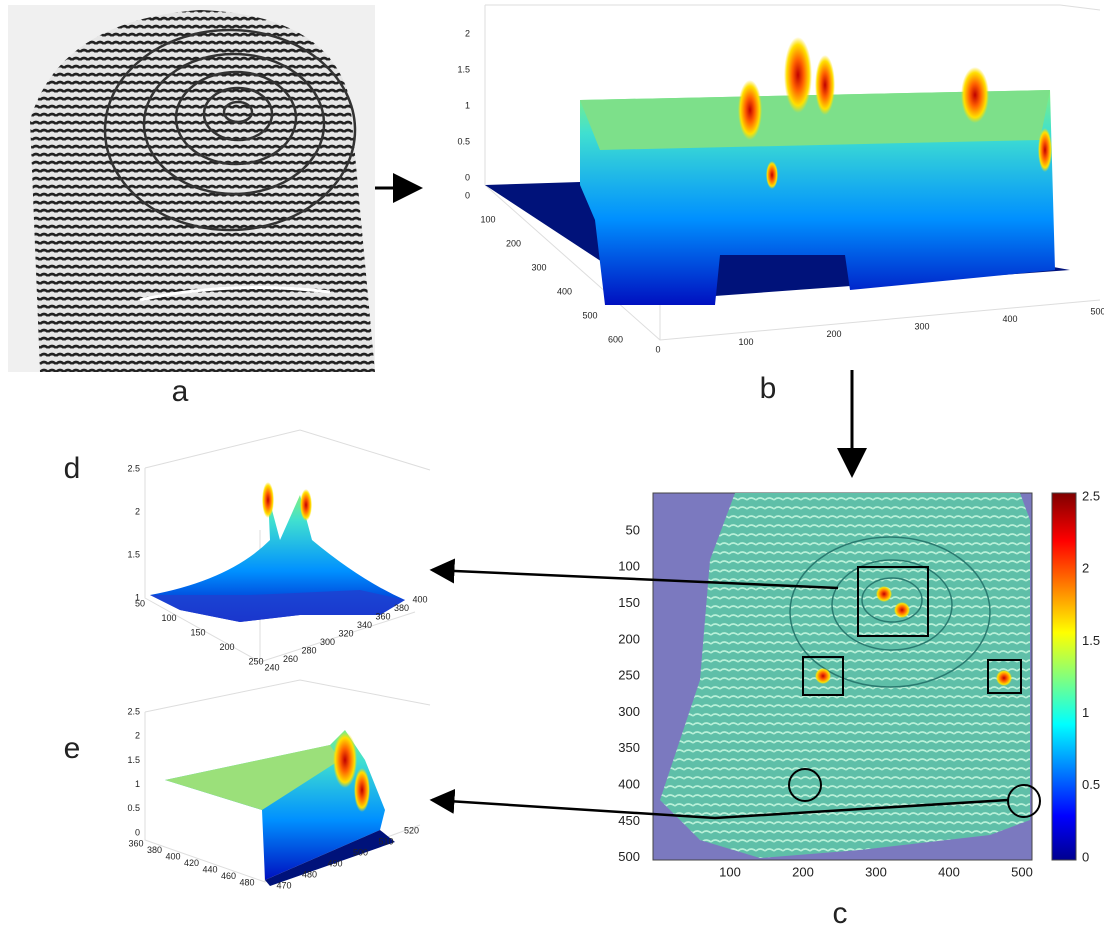 The height and width of the screenshot is (931, 1104). Describe the element at coordinates (72, 748) in the screenshot. I see `panel-label: e` at that location.